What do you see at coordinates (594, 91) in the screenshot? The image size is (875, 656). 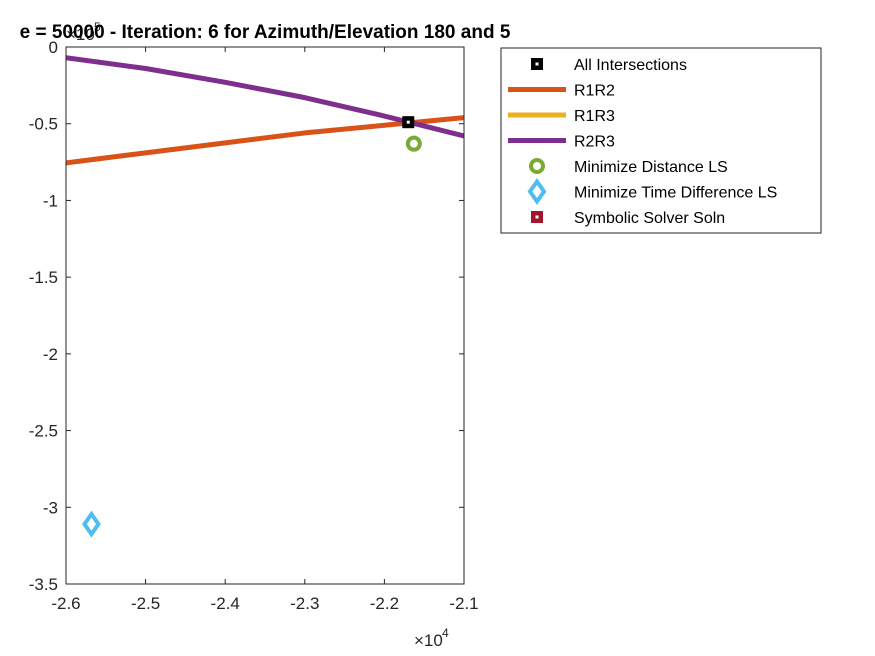 I see `legend-label-r1r2: R1R2` at bounding box center [594, 91].